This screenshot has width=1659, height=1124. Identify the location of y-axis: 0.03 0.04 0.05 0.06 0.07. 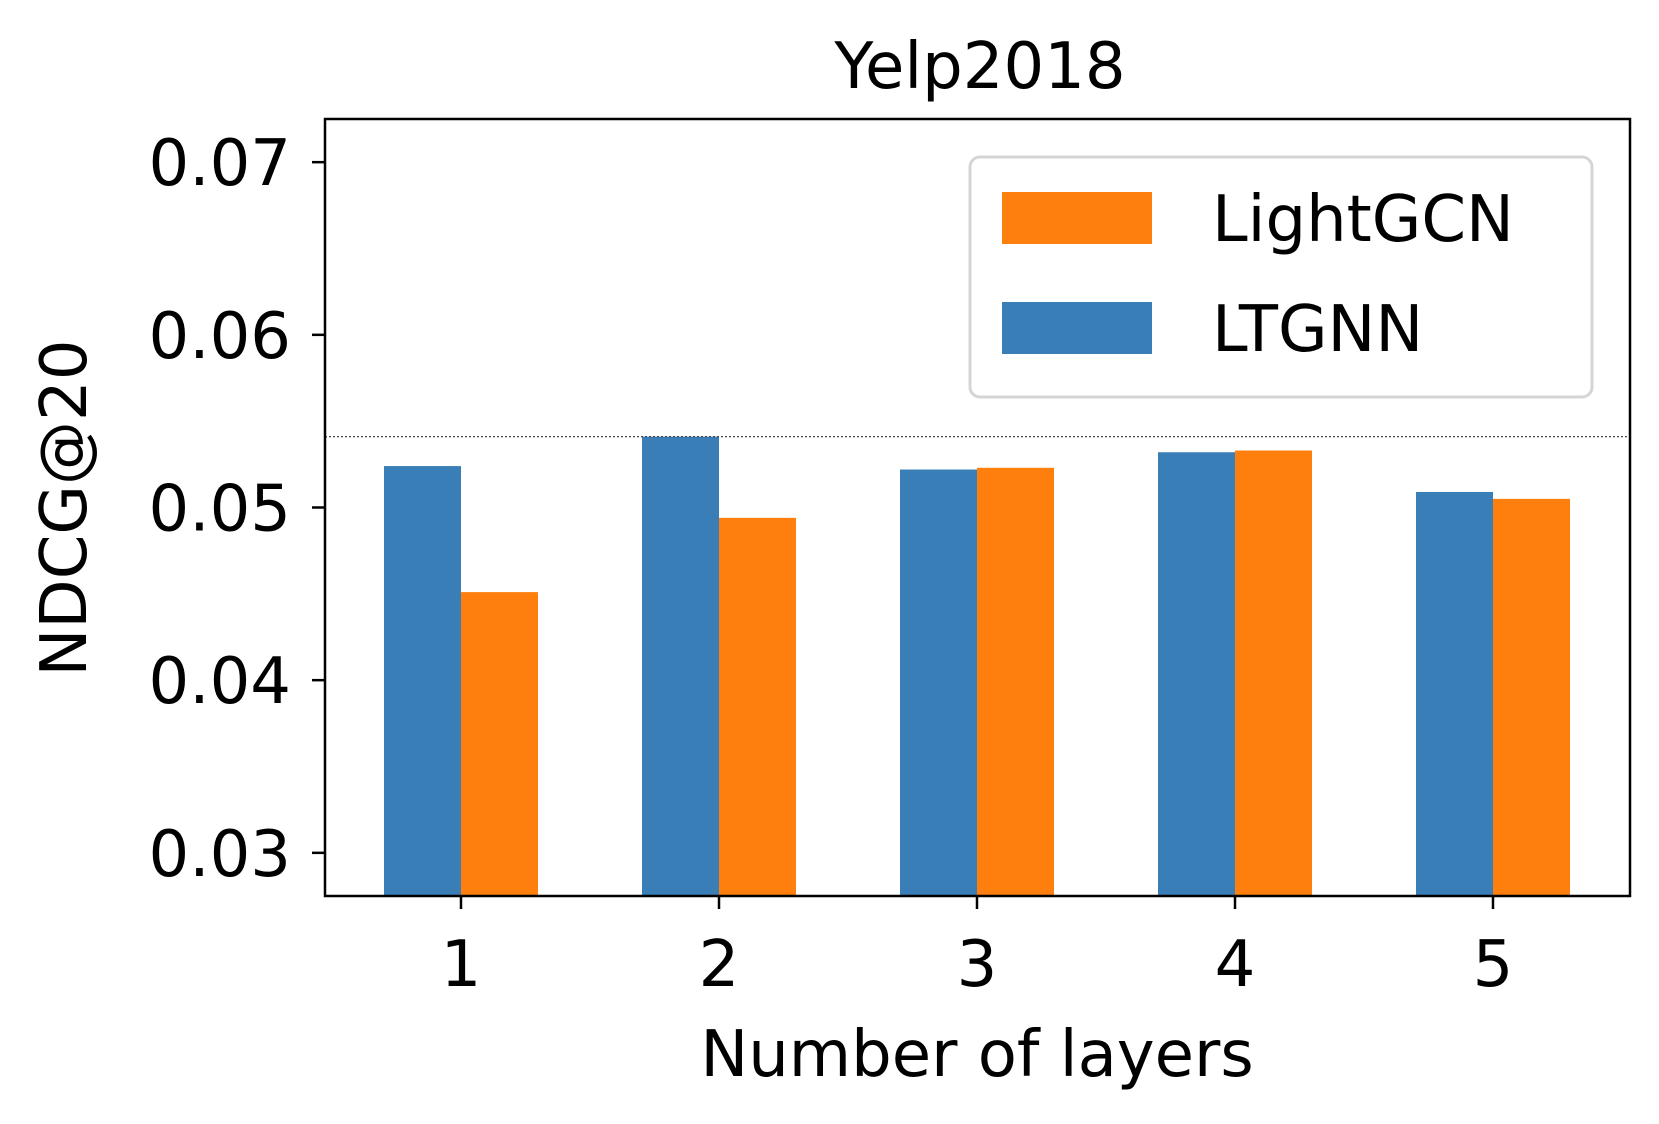
(237, 509).